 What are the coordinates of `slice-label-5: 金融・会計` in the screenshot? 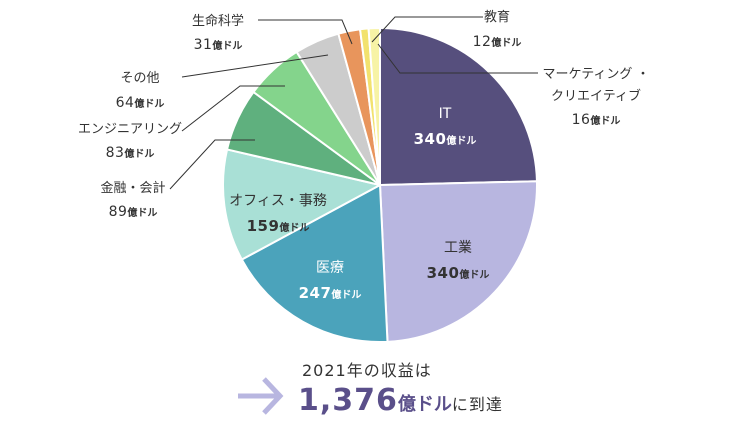 It's located at (132, 188).